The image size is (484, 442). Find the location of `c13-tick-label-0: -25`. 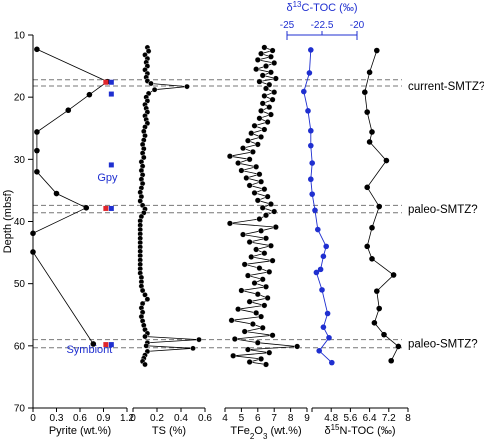

c13-tick-label-0: -25 is located at coordinates (287, 25).